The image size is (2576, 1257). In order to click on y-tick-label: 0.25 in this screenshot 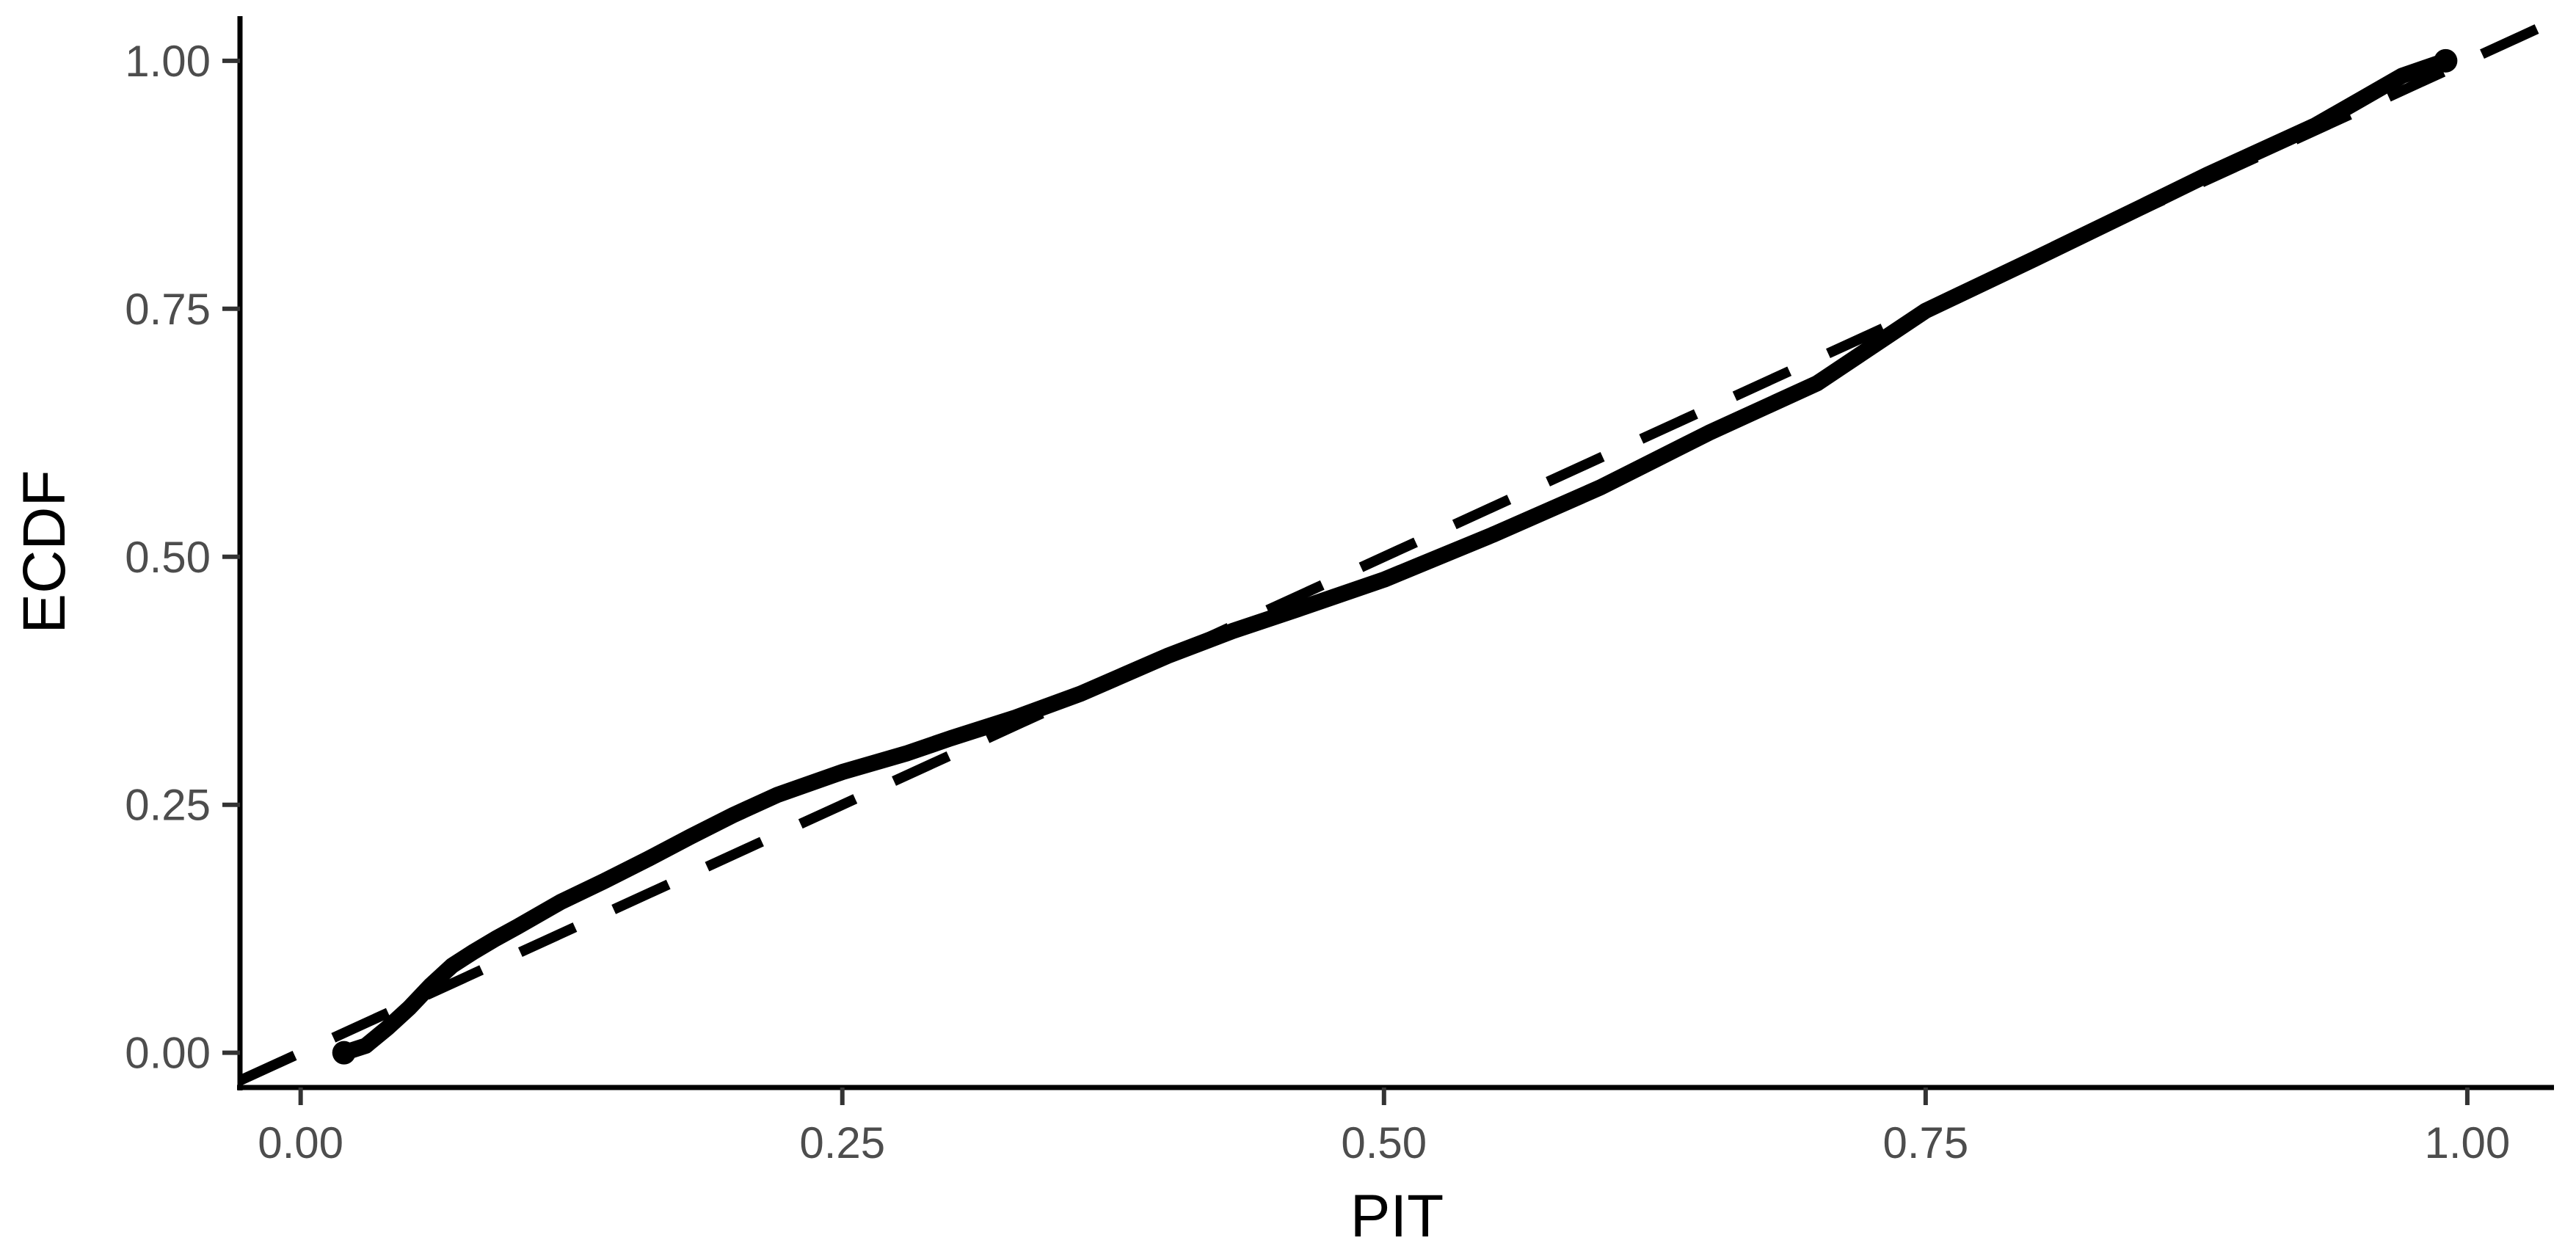, I will do `click(168, 805)`.